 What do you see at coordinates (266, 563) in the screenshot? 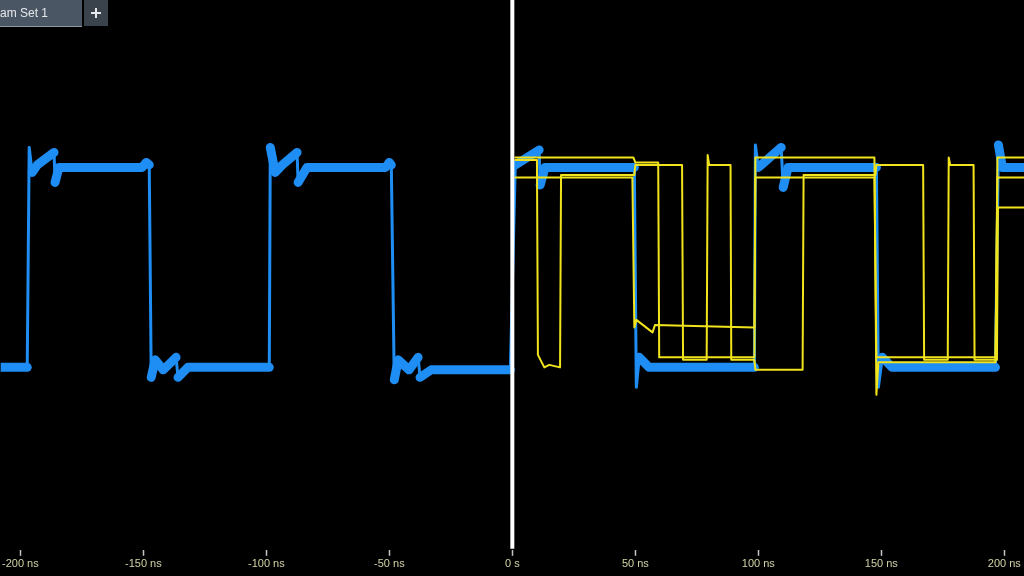
I see `x-tick-label: -100 ns` at bounding box center [266, 563].